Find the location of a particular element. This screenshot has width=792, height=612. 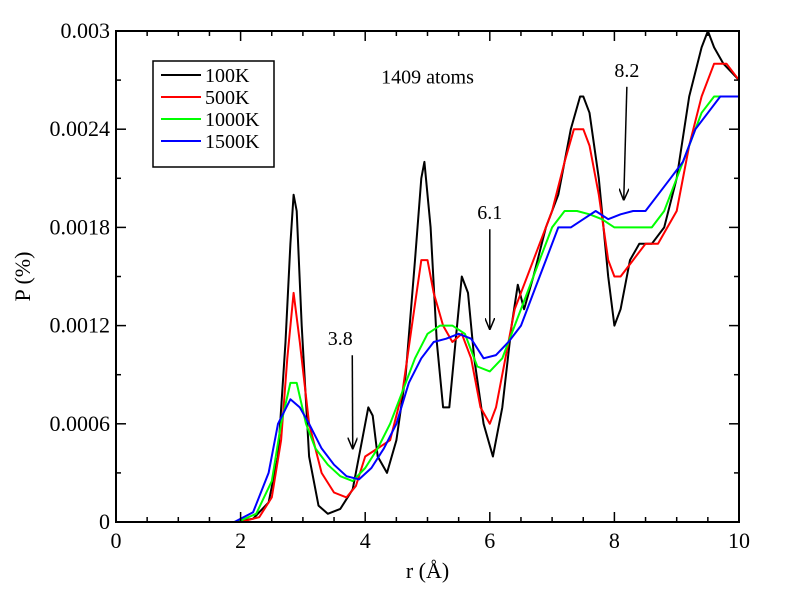

annotation-label: 3.8 is located at coordinates (340, 339).